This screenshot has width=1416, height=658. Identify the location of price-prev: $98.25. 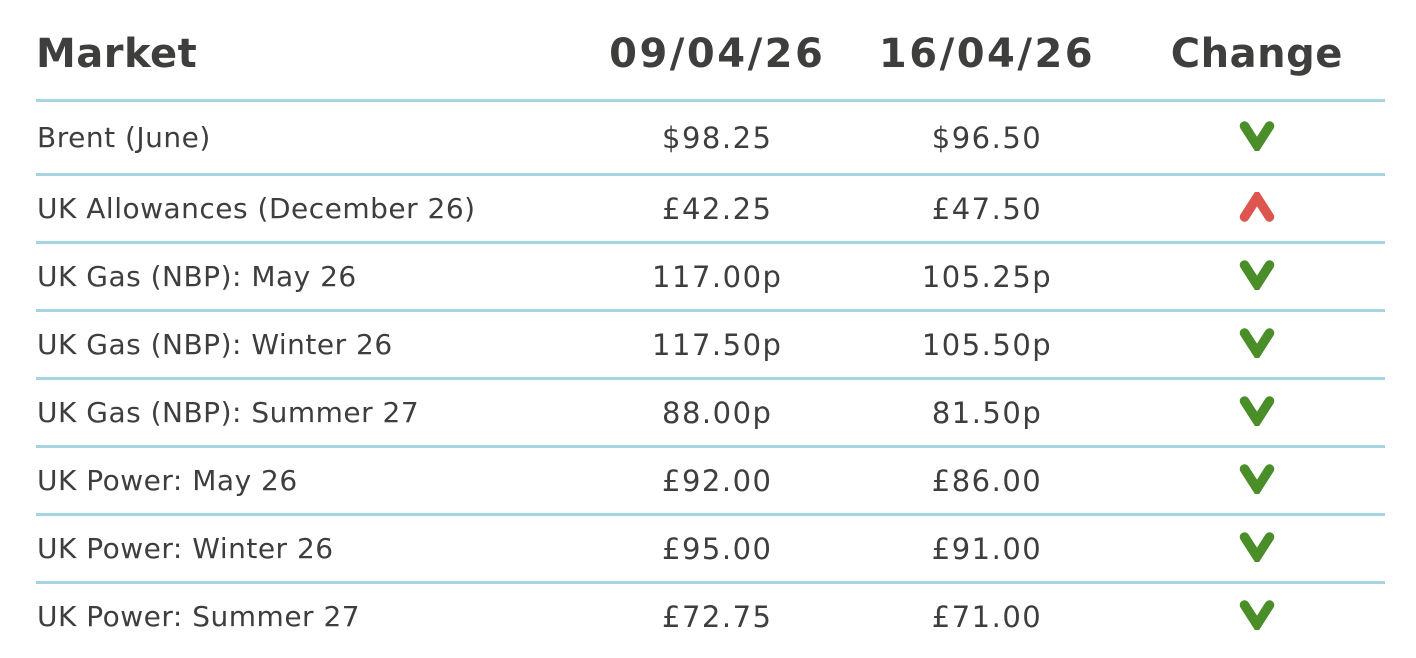
(717, 138).